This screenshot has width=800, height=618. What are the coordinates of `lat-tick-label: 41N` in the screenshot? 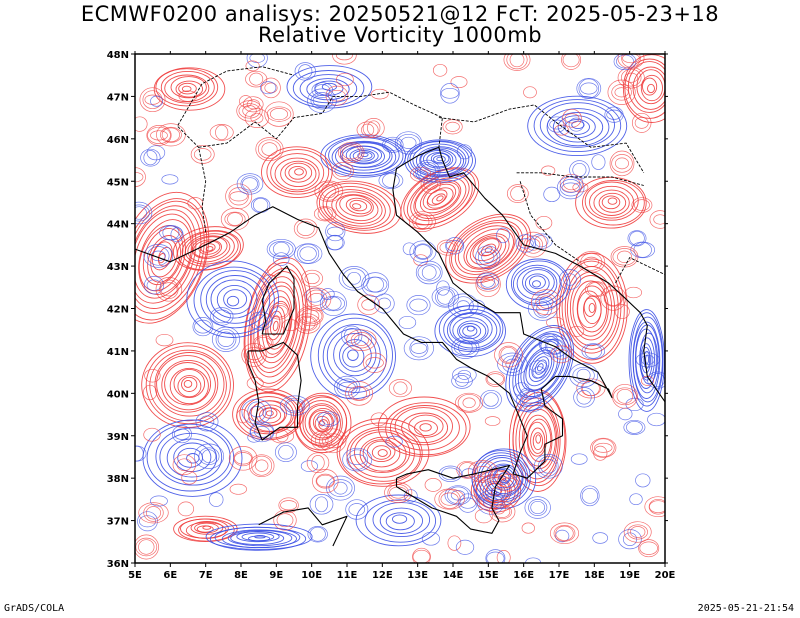 It's located at (118, 352).